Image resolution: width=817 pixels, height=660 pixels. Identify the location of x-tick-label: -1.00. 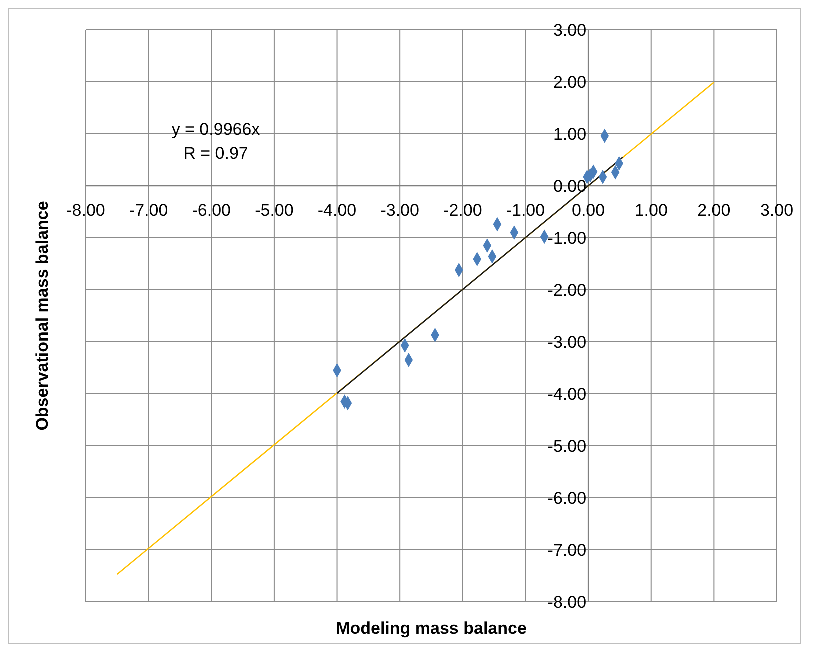
(526, 210).